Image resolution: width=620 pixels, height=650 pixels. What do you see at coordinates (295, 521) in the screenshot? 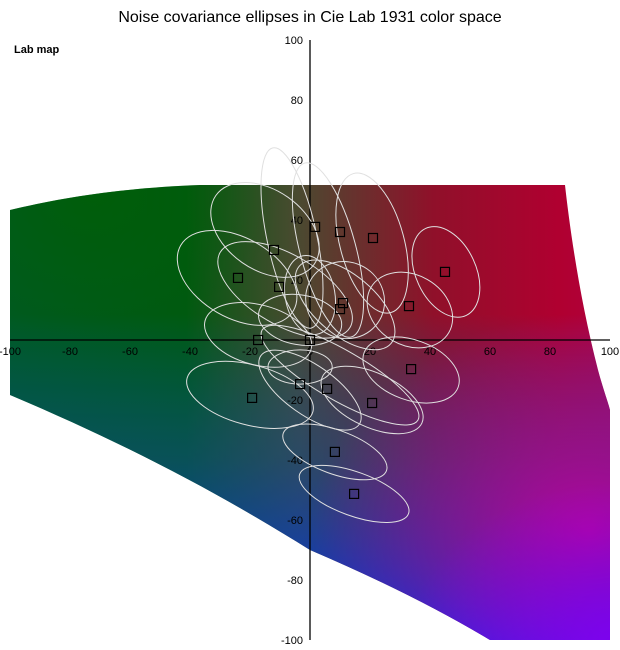
I see `y-tick-label: -60` at bounding box center [295, 521].